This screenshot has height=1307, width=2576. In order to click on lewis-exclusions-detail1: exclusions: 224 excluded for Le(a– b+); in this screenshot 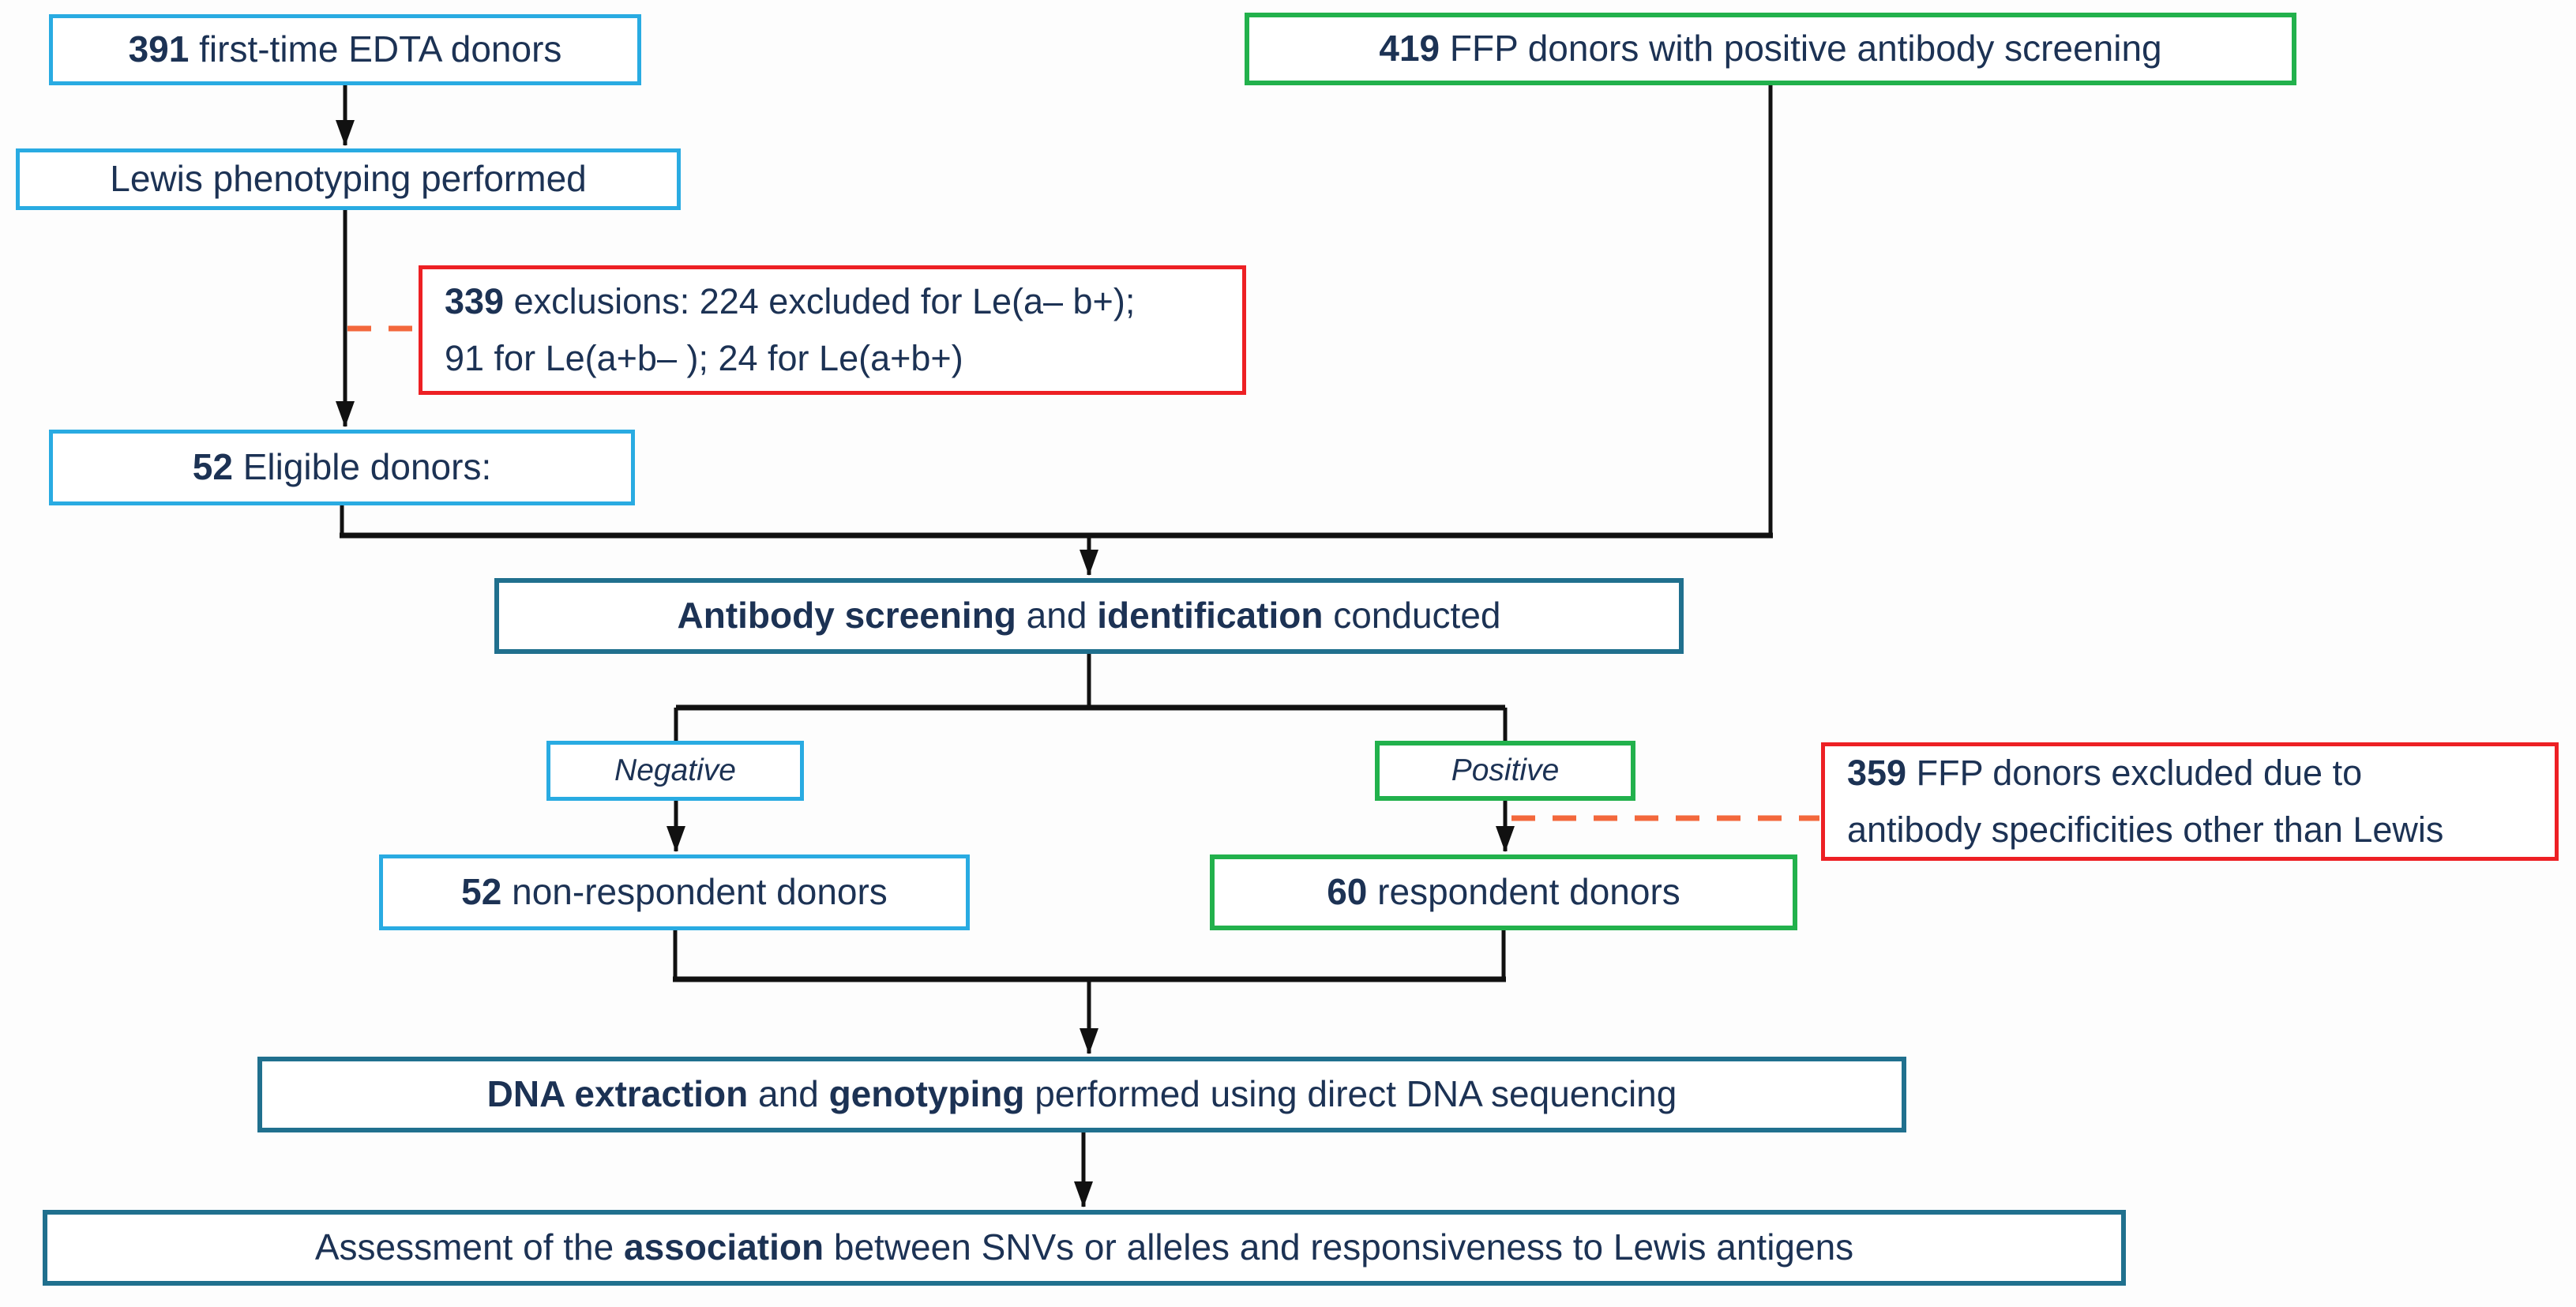, I will do `click(820, 301)`.